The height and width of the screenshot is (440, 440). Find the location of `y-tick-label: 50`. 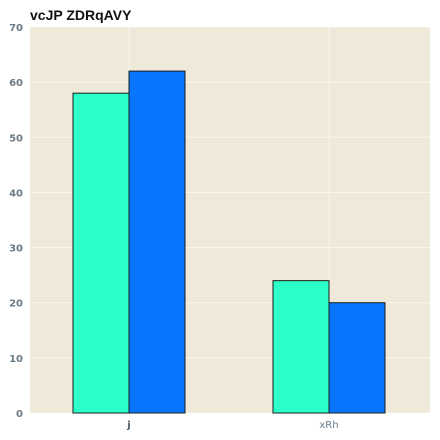

y-tick-label: 50 is located at coordinates (16, 138).